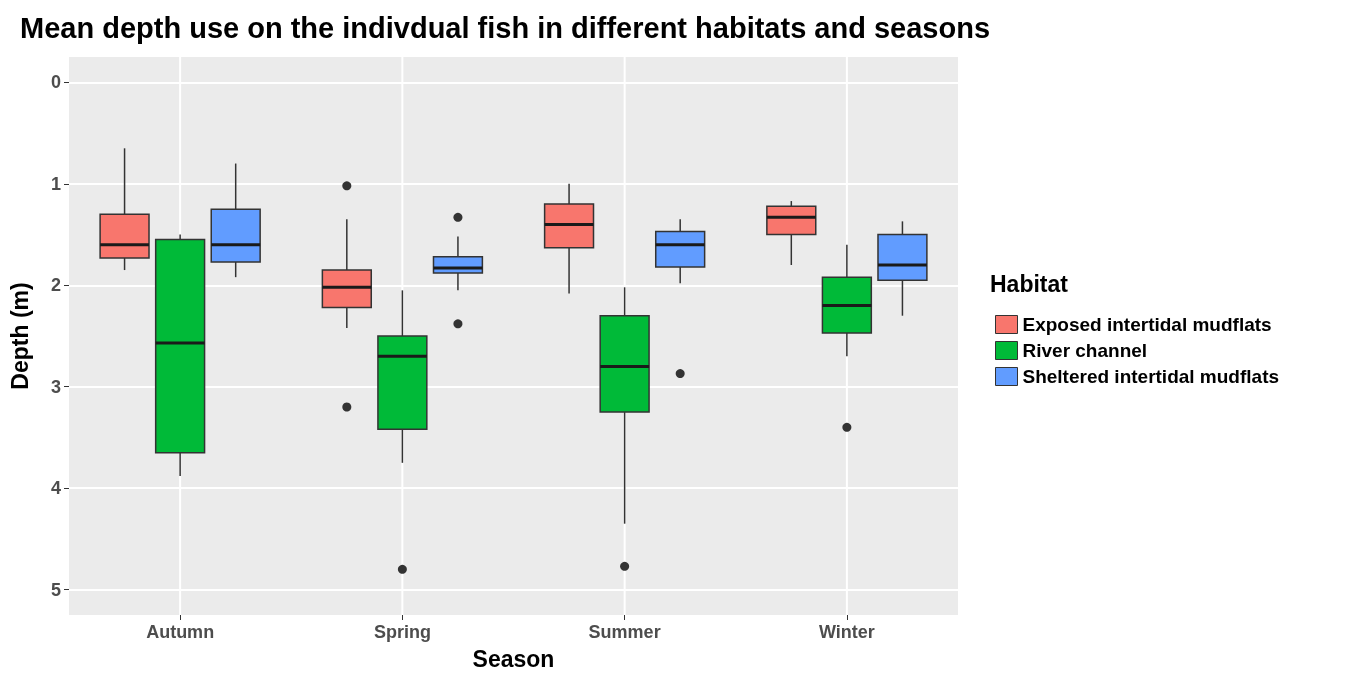 This screenshot has width=1365, height=675. Describe the element at coordinates (180, 632) in the screenshot. I see `x-tick-label: Autumn` at that location.